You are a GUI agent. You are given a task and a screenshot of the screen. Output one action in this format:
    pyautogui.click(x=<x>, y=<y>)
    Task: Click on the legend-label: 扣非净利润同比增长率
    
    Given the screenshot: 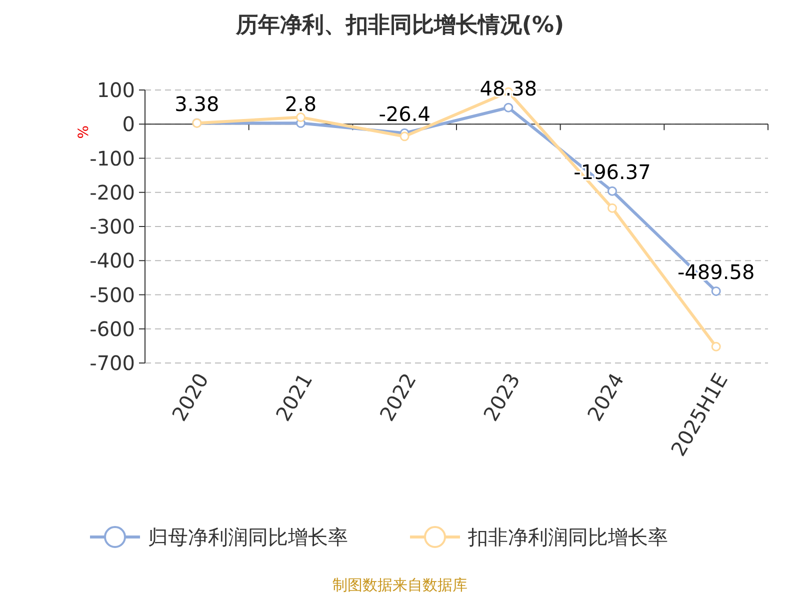 What is the action you would take?
    pyautogui.click(x=567, y=537)
    